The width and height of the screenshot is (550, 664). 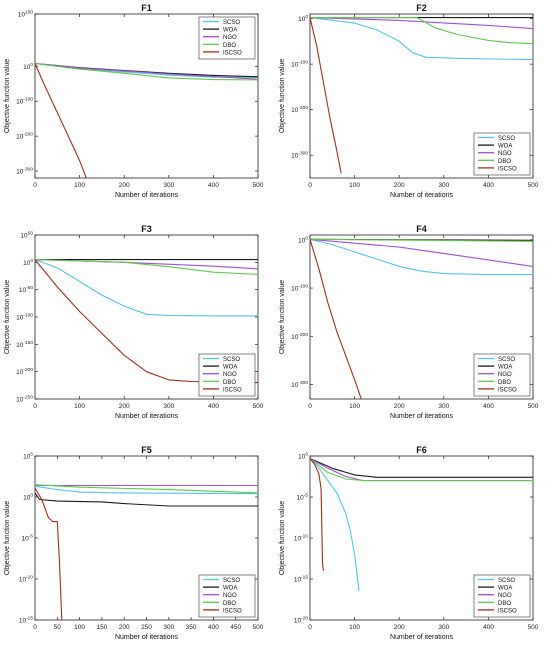 What do you see at coordinates (28, 456) in the screenshot?
I see `y-tick-label: 10⁵` at bounding box center [28, 456].